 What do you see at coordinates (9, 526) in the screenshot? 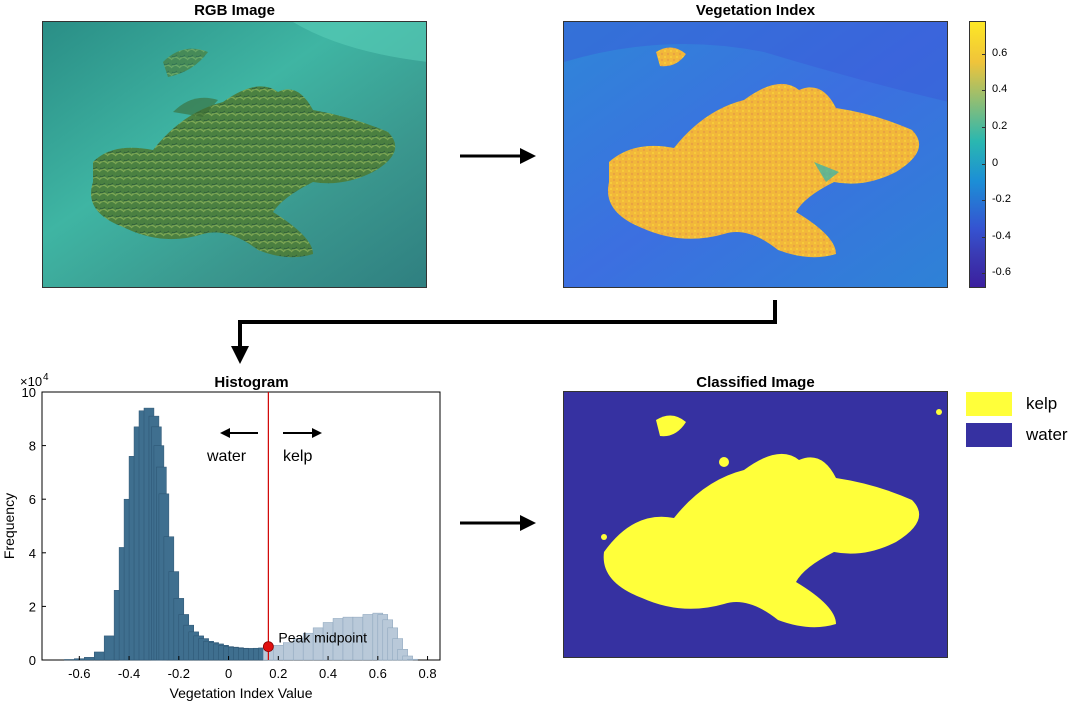
I see `y-axis-label: Frequency` at bounding box center [9, 526].